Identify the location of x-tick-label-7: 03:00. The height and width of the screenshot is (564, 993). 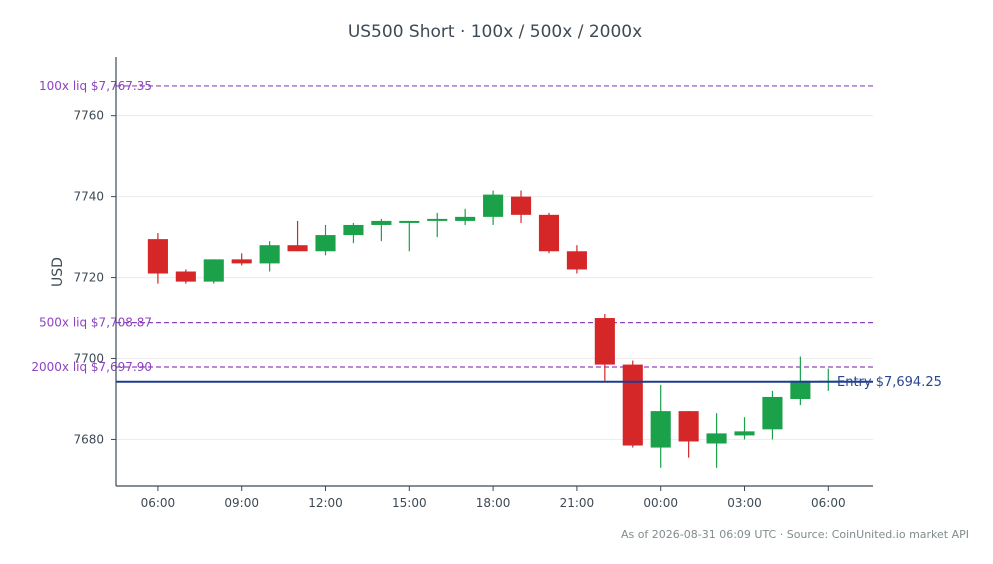
(744, 503).